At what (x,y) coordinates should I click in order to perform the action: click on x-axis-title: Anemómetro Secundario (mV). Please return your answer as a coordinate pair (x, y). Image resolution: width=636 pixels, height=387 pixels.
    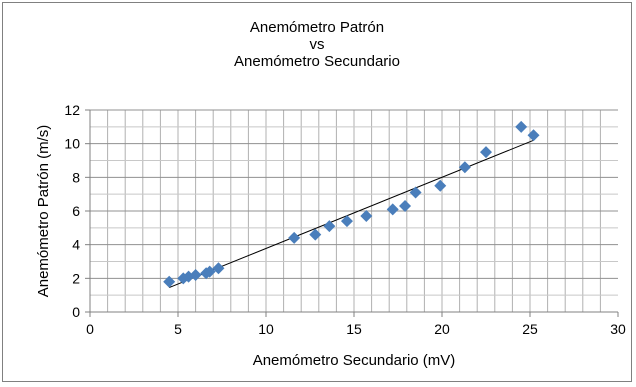
    Looking at the image, I should click on (354, 360).